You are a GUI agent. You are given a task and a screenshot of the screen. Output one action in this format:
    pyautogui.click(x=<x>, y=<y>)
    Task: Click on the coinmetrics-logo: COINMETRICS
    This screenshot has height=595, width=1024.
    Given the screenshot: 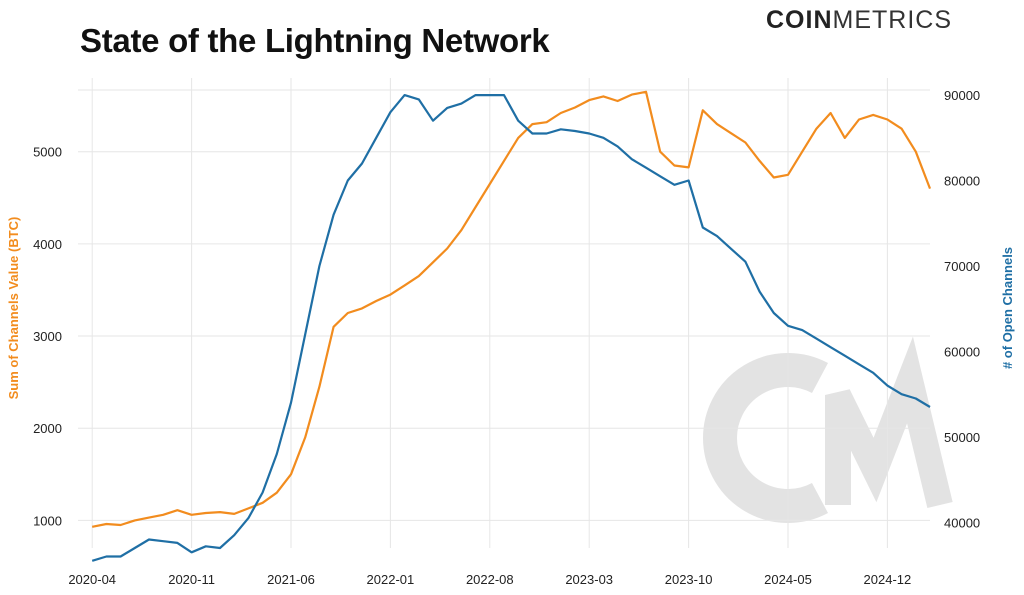 What is the action you would take?
    pyautogui.click(x=859, y=20)
    